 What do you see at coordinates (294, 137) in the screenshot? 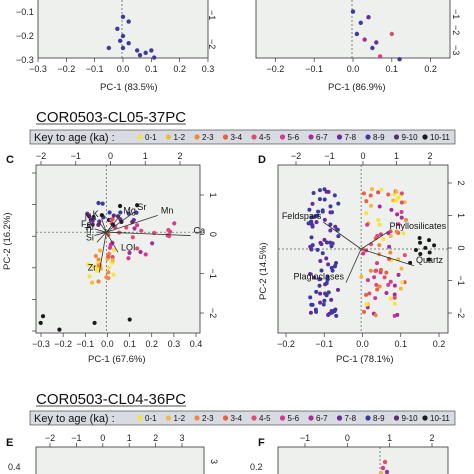
I see `age-key-1-label-5: 5-6` at bounding box center [294, 137].